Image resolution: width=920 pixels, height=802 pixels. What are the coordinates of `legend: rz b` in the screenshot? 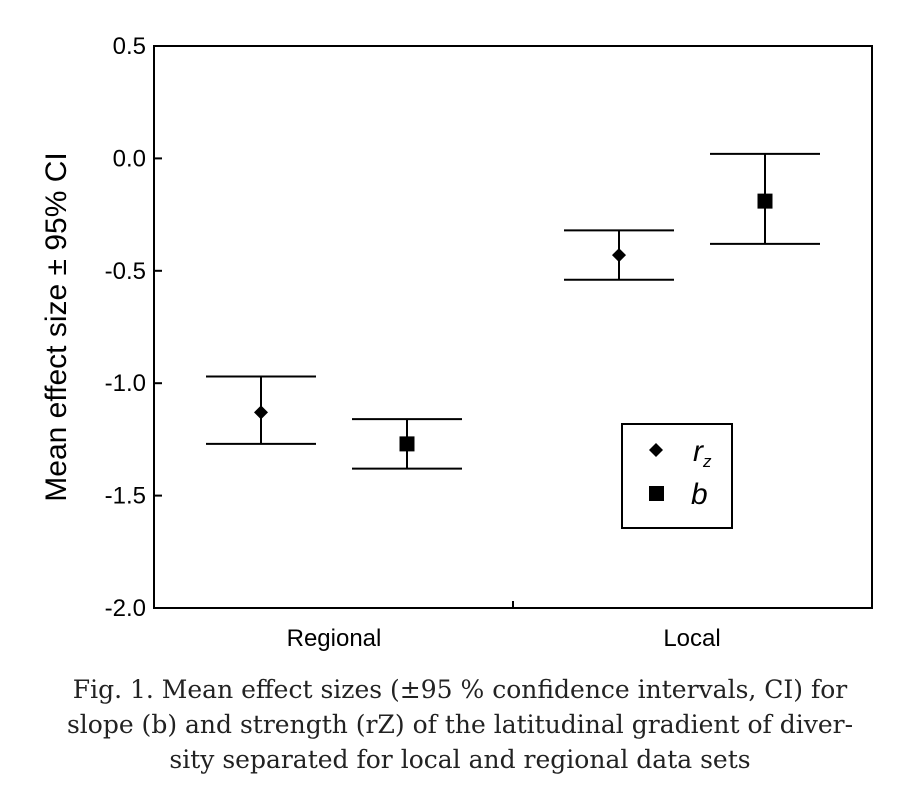 It's located at (677, 476).